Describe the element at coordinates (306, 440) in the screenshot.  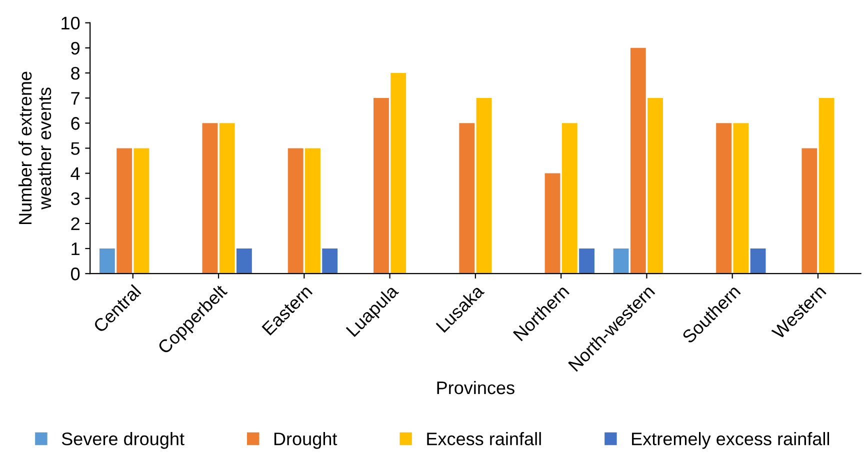
I see `legend-label: Drought` at that location.